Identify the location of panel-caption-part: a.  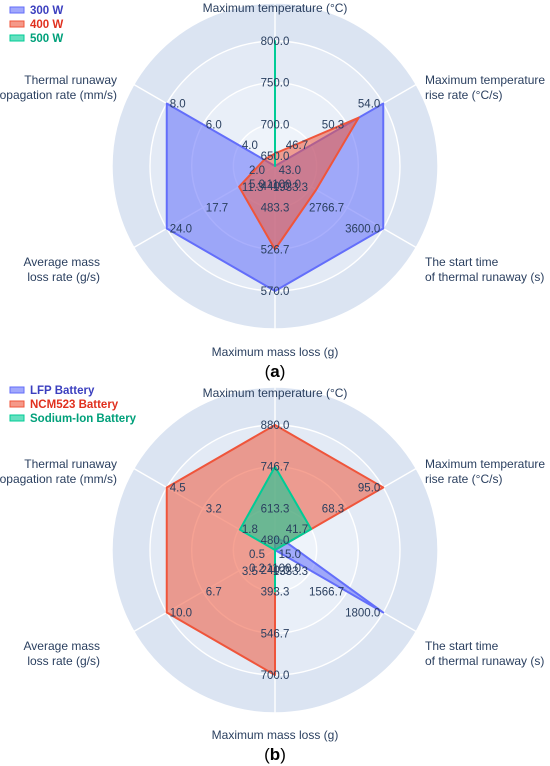
(275, 371).